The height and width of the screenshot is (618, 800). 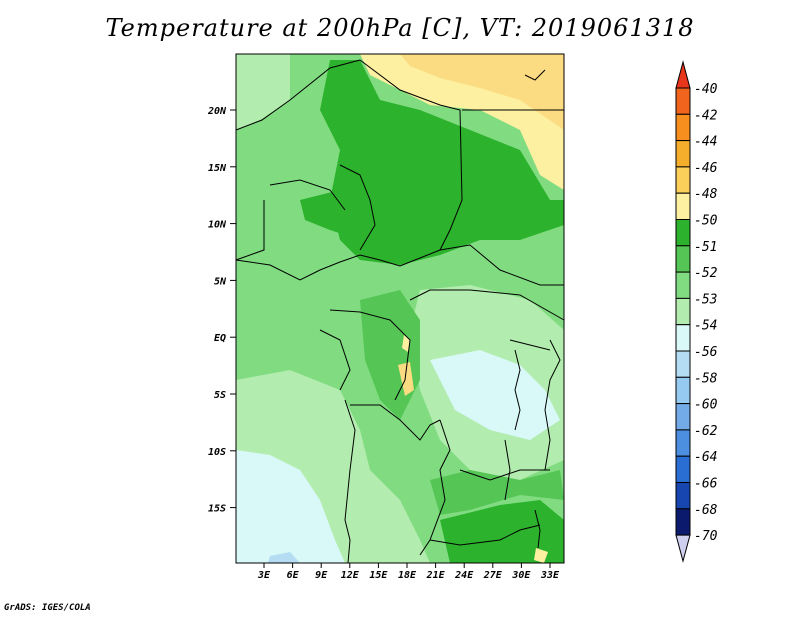 I want to click on colorbar-label: -51, so click(x=705, y=247).